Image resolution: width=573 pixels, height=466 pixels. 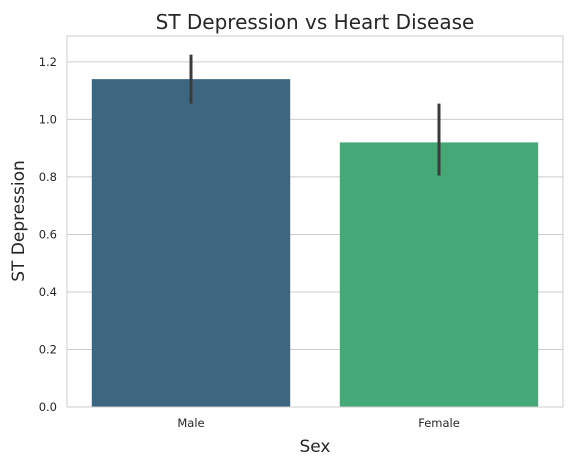 What do you see at coordinates (48, 349) in the screenshot?
I see `y-tick-label: 0.2` at bounding box center [48, 349].